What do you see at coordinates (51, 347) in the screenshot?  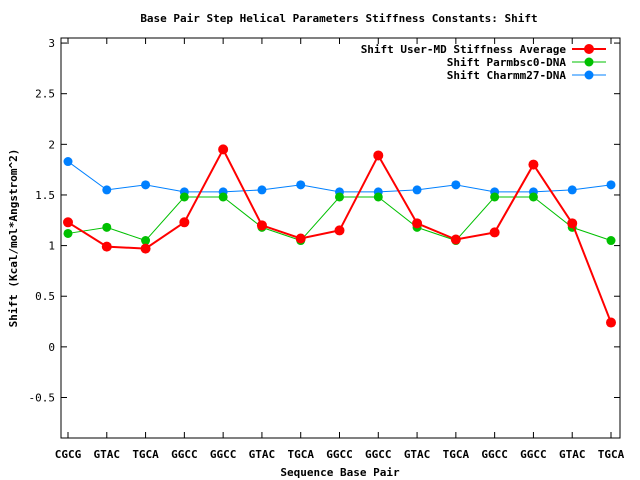 I see `y-tick-label: 0` at bounding box center [51, 347].